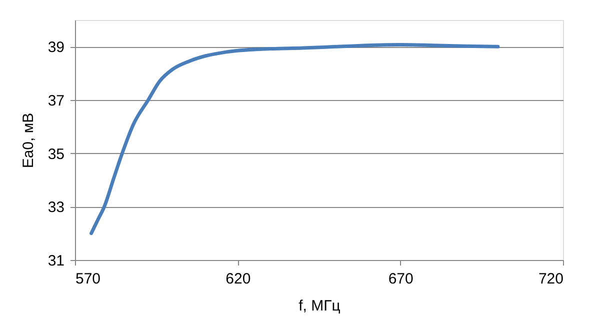 The image size is (604, 325). What do you see at coordinates (28, 140) in the screenshot?
I see `y-axis-title: Ea0, мВ` at bounding box center [28, 140].